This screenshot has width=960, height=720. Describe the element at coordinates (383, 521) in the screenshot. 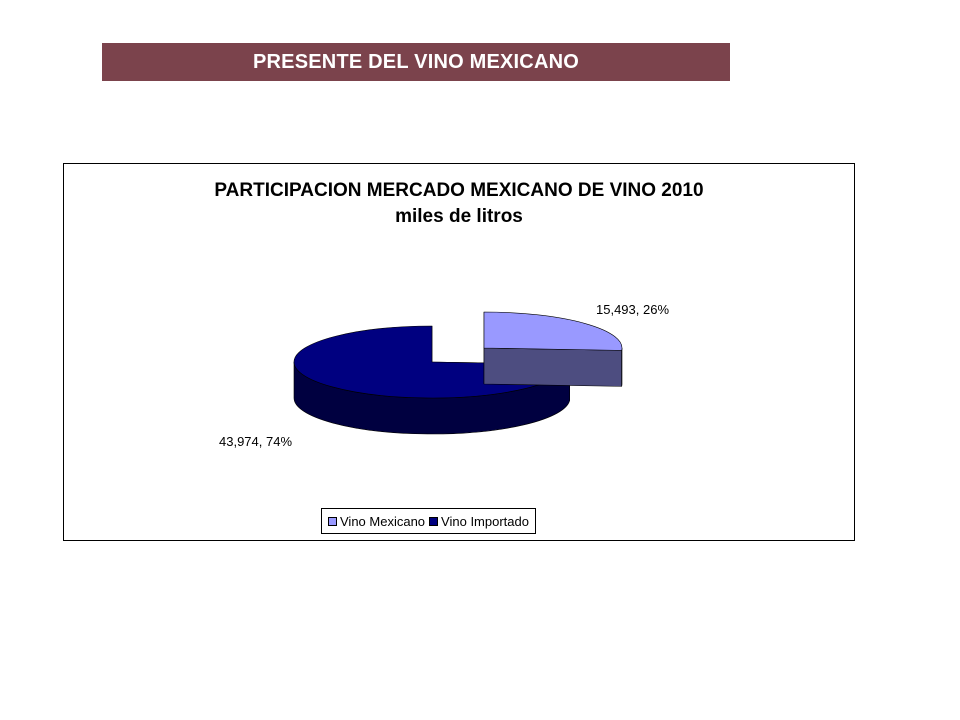

I see `legend-label-vino-mexicano: Vino Mexicano` at that location.